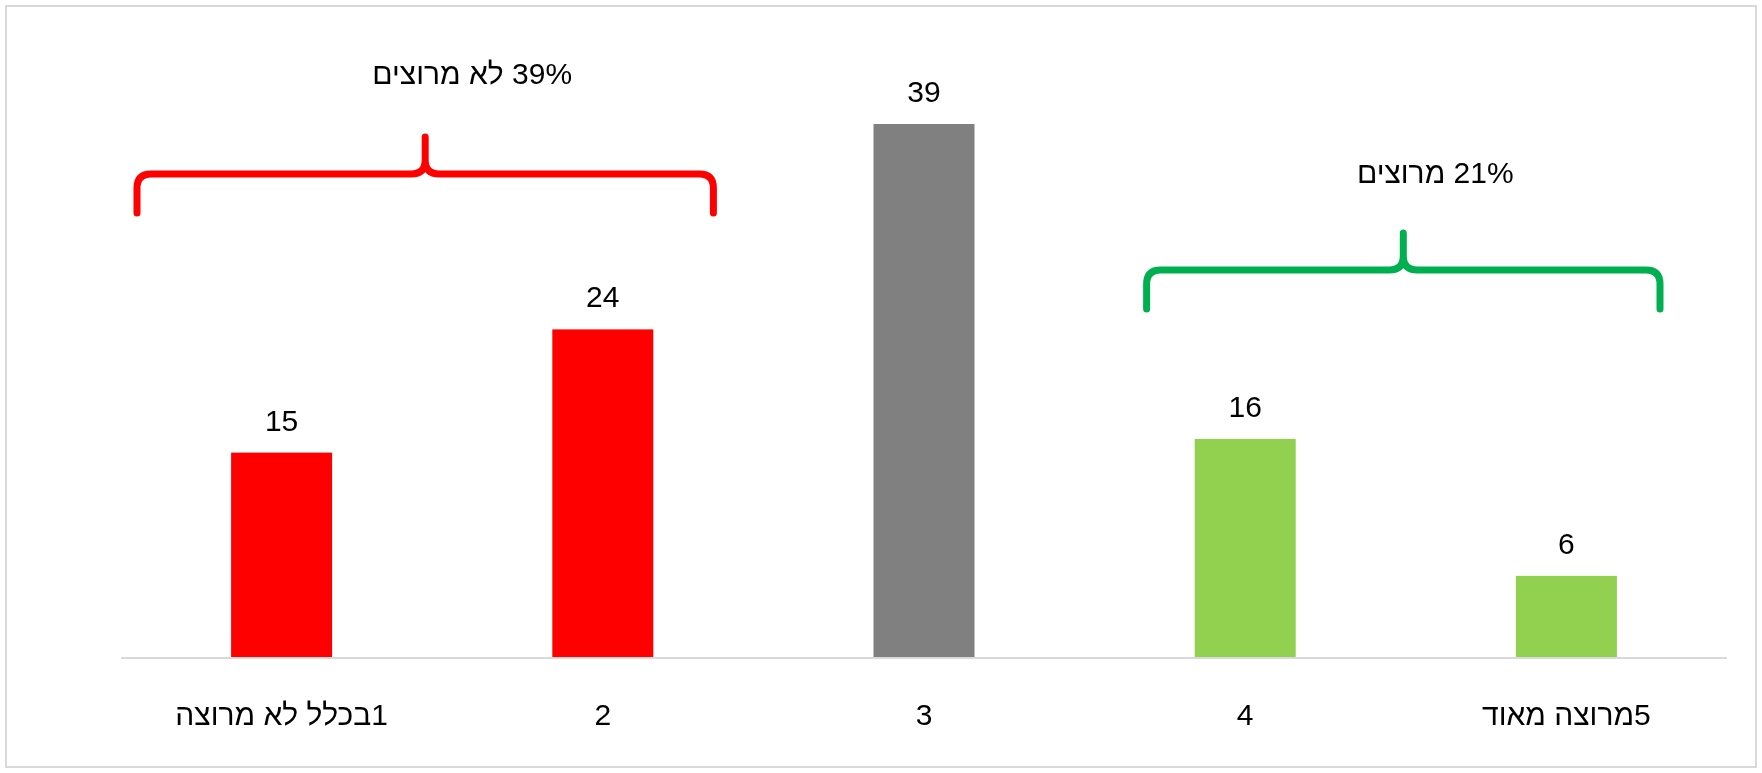 This screenshot has width=1762, height=773. I want to click on annotation: 21% מרוצים, so click(1435, 172).